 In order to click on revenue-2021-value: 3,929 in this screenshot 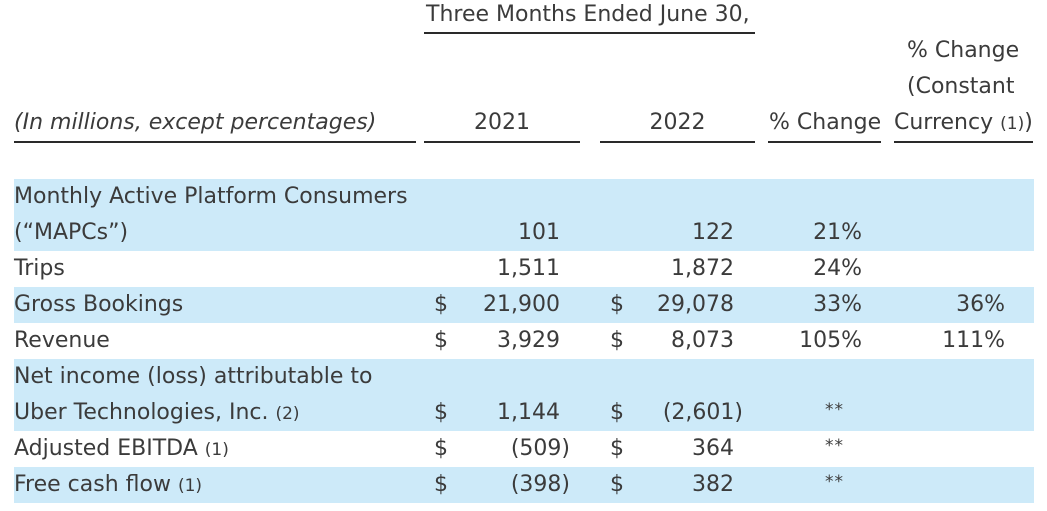, I will do `click(528, 340)`.